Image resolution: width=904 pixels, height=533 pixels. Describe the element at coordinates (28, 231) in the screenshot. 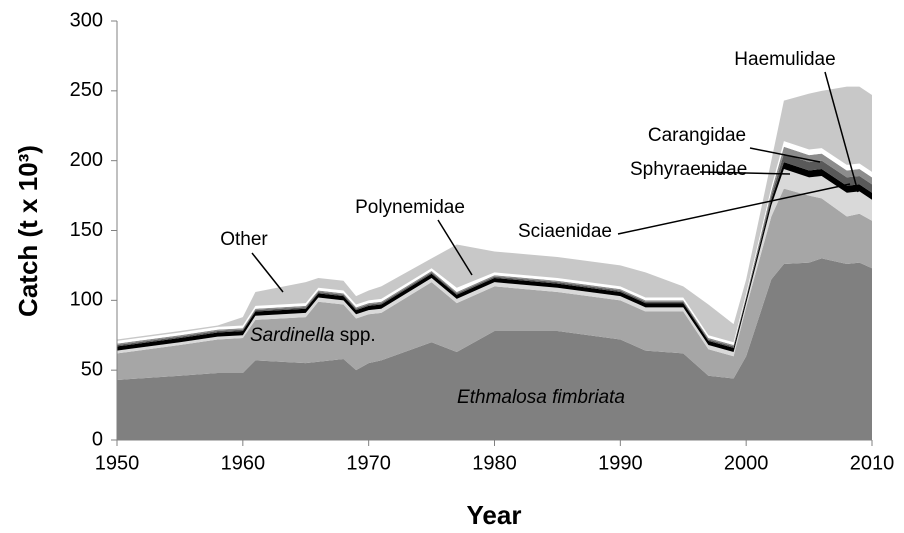

I see `y-axis-title: Catch (t x 10³)` at that location.